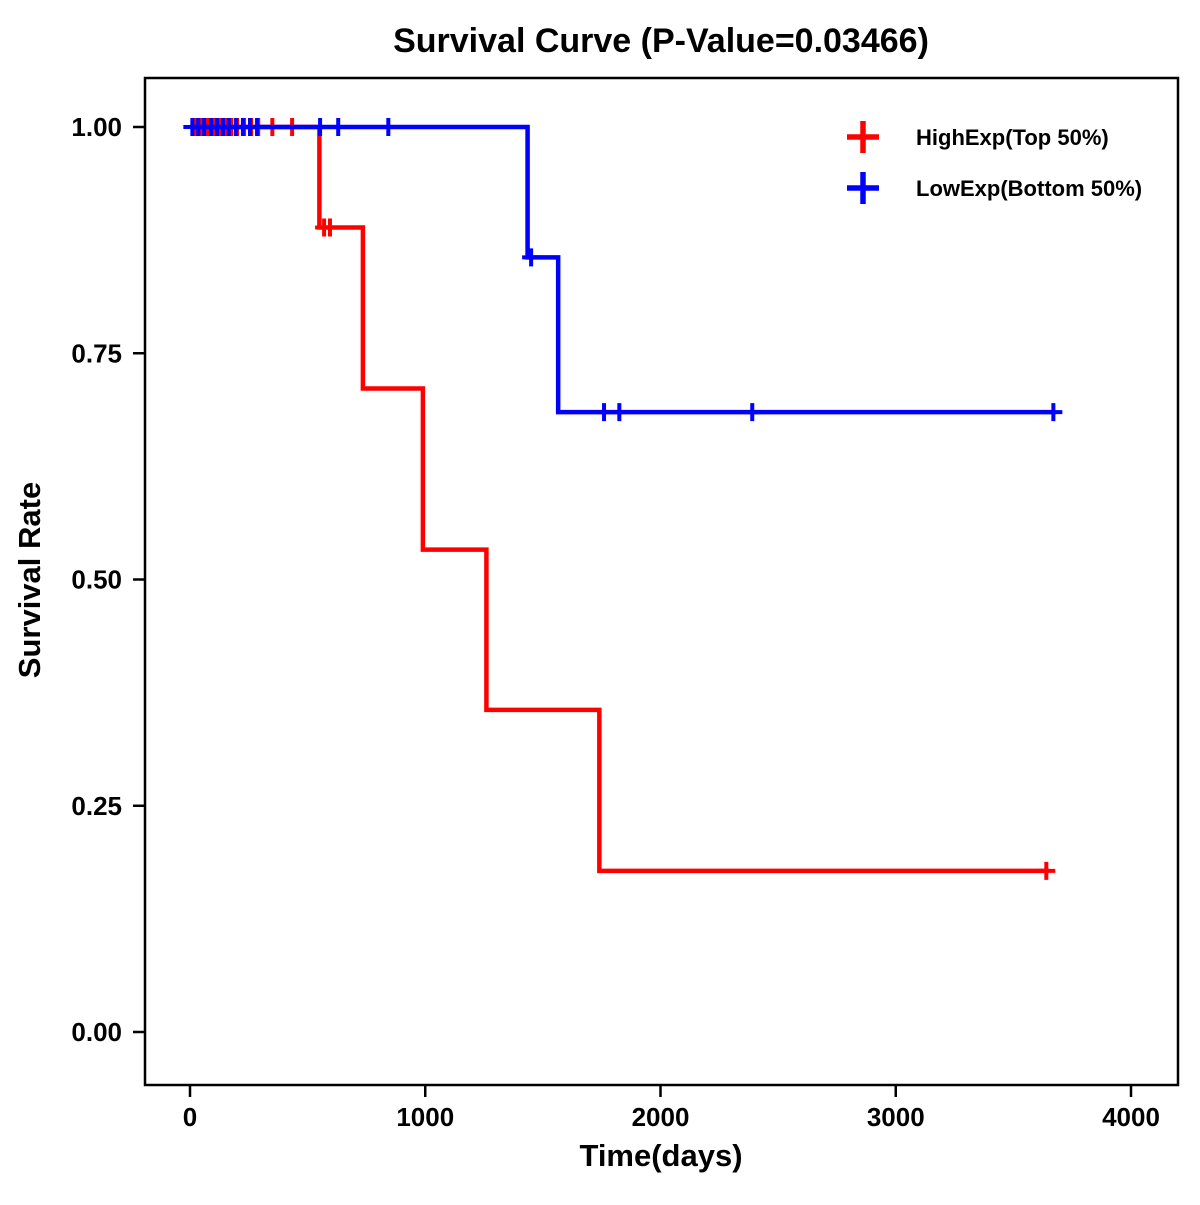  What do you see at coordinates (96, 127) in the screenshot?
I see `y-tick-label: 1.00` at bounding box center [96, 127].